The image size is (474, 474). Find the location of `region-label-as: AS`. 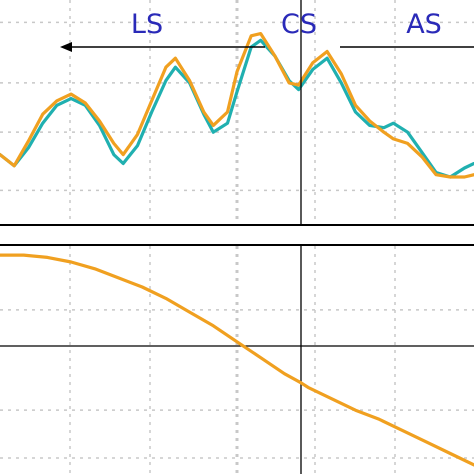

region-label-as: AS is located at coordinates (424, 24).